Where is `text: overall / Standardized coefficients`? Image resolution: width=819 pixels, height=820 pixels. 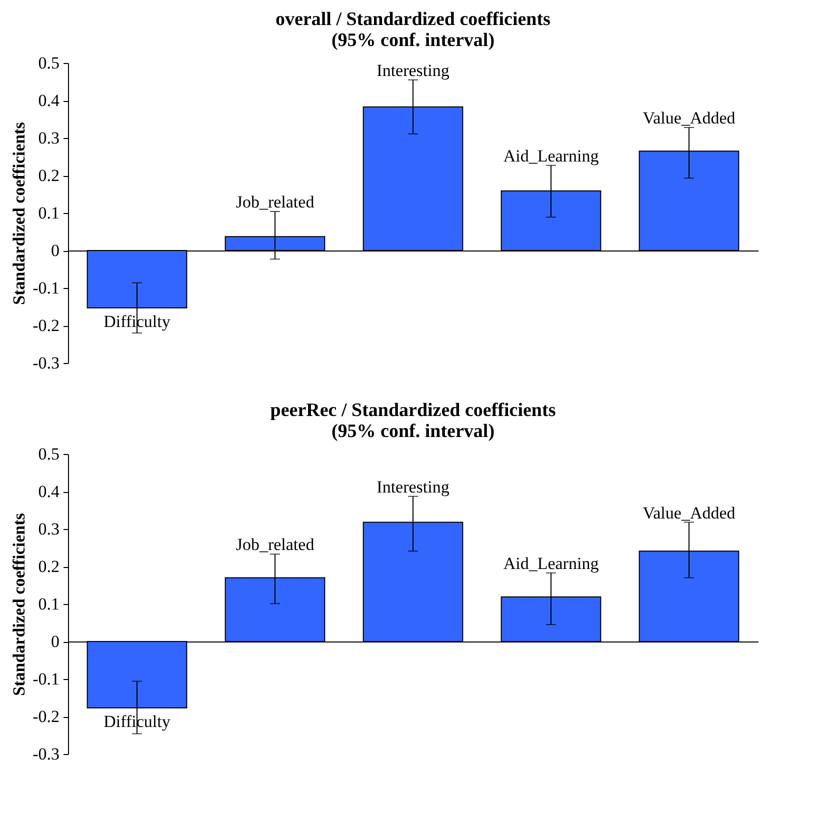
text: overall / Standardized coefficients is located at coordinates (413, 19).